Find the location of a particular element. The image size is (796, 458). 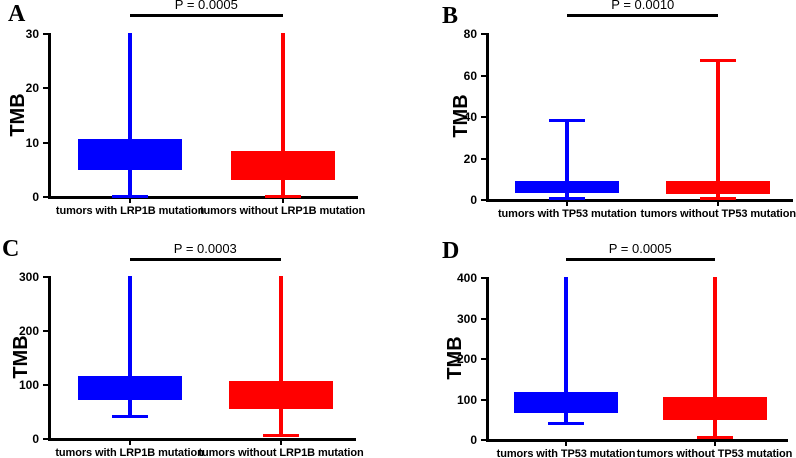

y-tick-label: 60 is located at coordinates (470, 75).